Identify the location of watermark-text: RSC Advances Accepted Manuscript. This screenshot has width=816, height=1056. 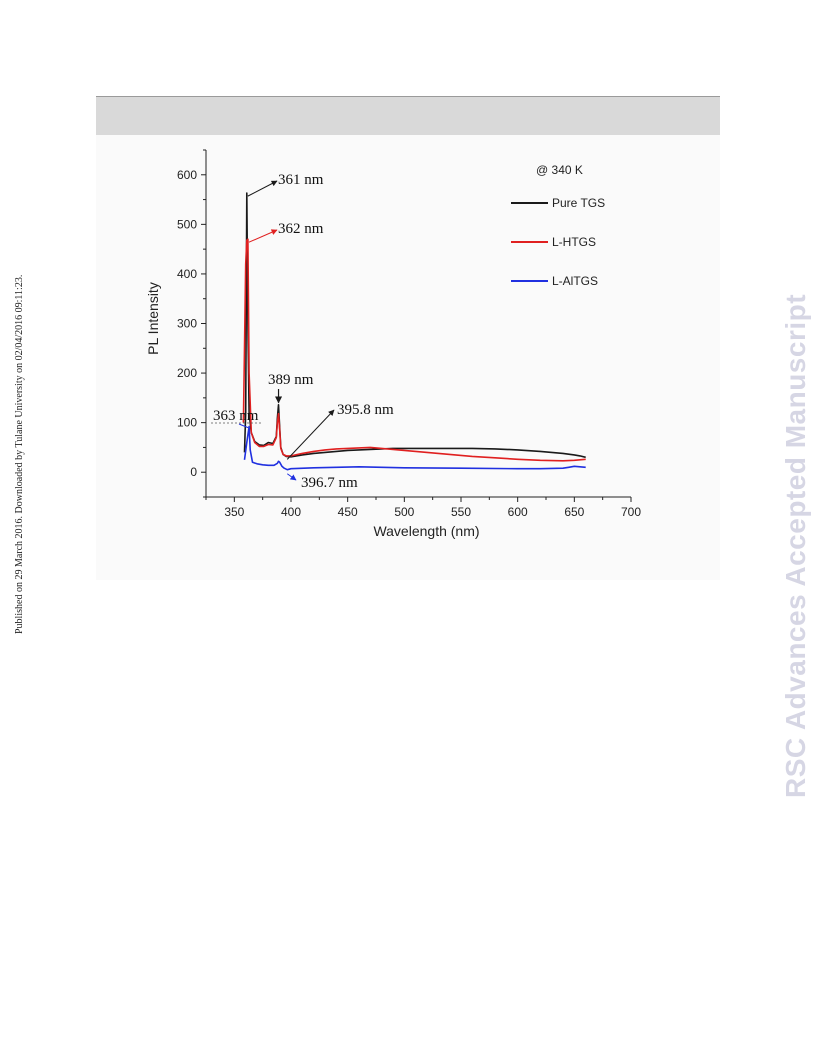
(795, 545).